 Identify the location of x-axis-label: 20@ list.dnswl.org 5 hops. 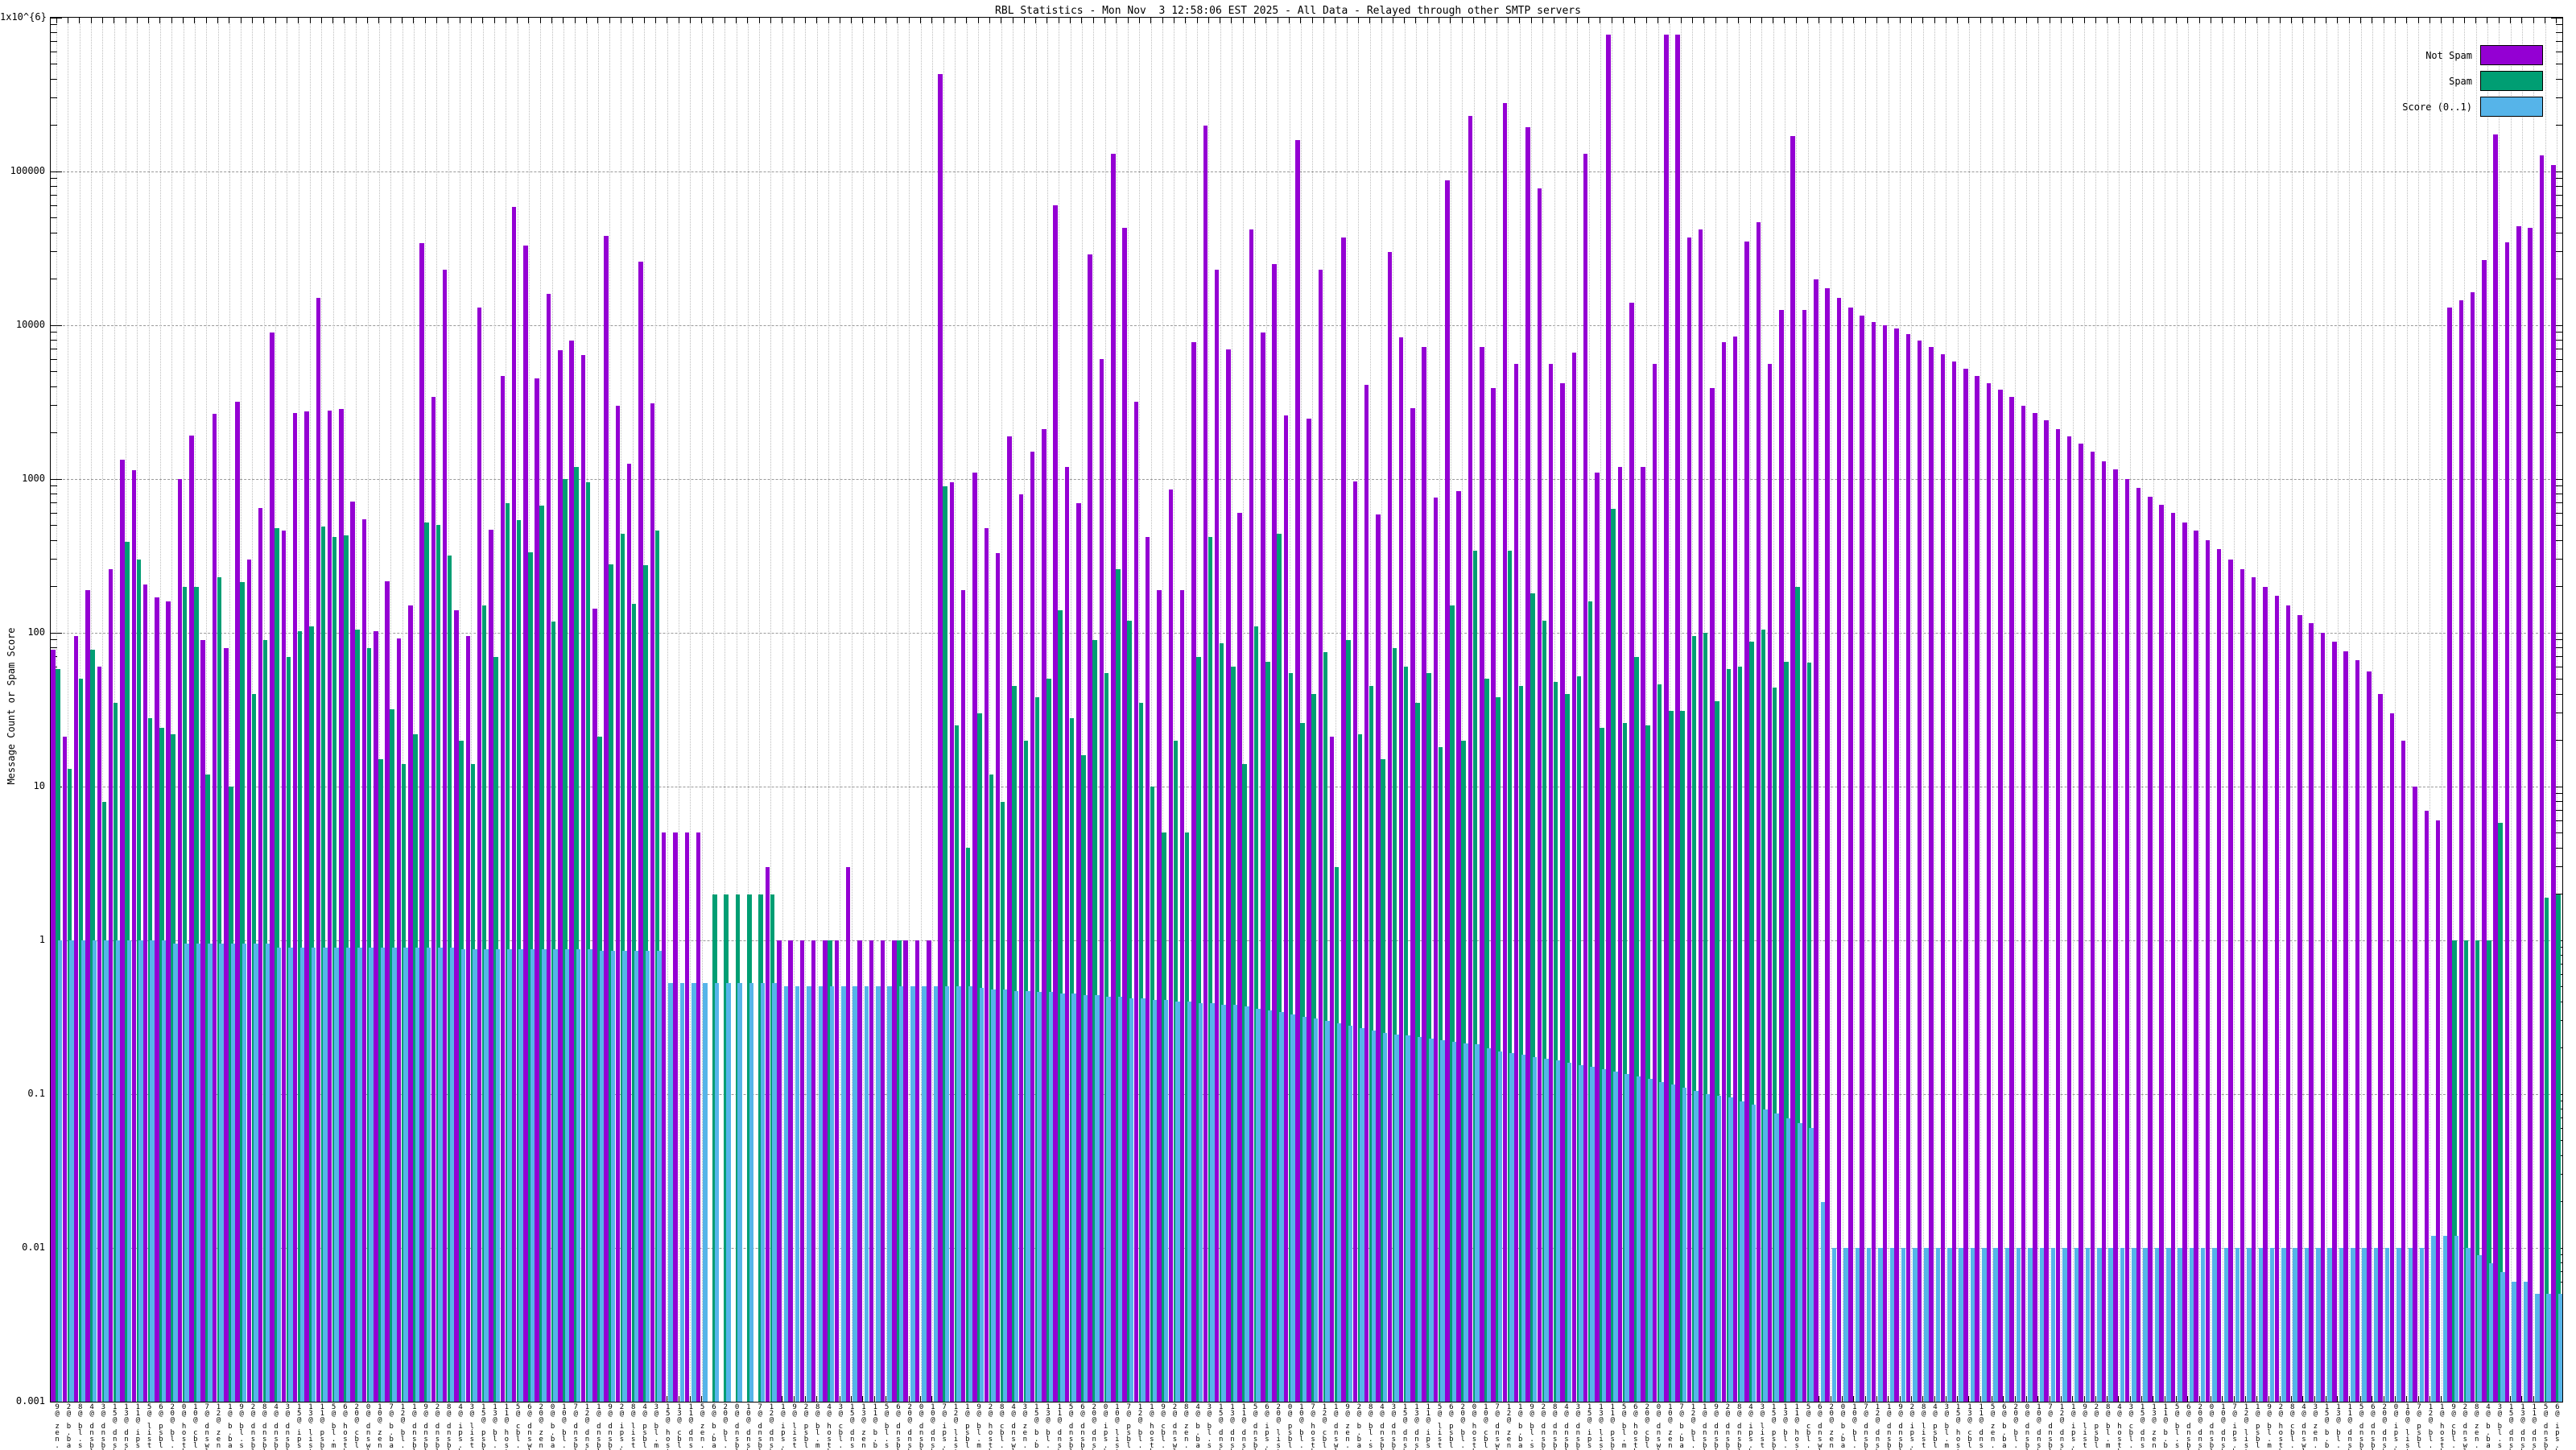
(1277, 1426).